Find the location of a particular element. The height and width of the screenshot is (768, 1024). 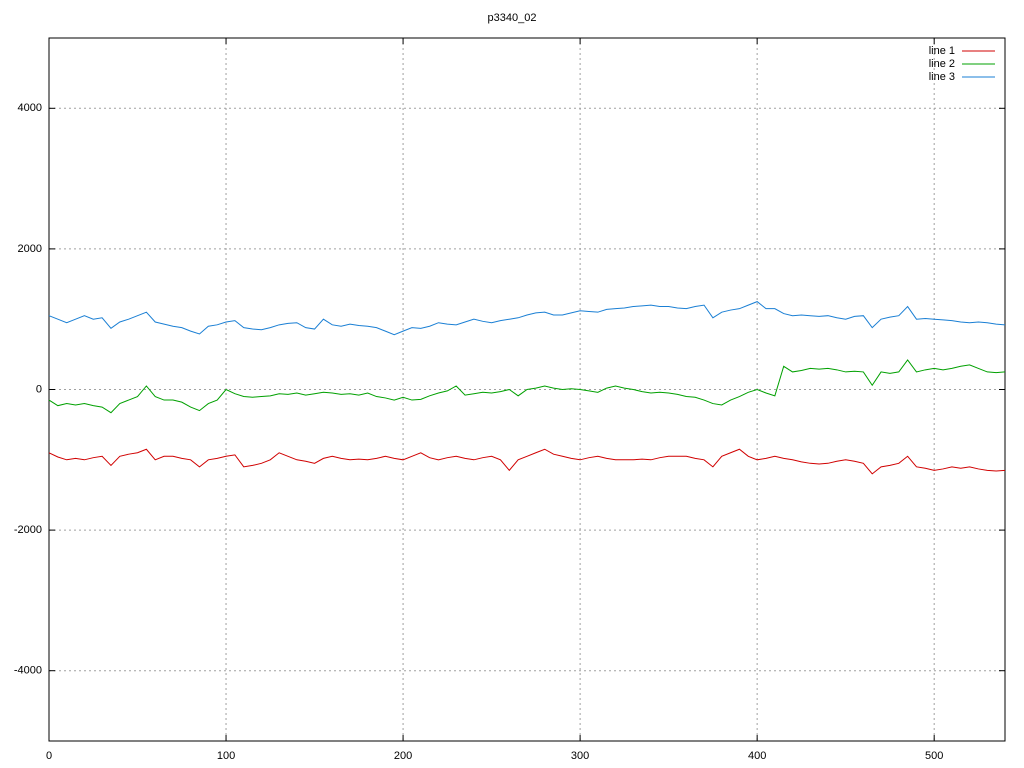

chart-title: p3340_02 is located at coordinates (512, 18).